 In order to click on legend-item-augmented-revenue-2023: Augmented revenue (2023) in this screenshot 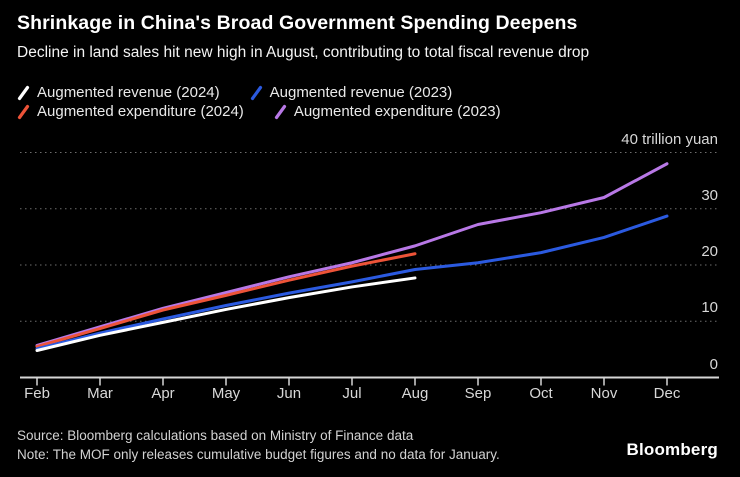, I will do `click(351, 92)`.